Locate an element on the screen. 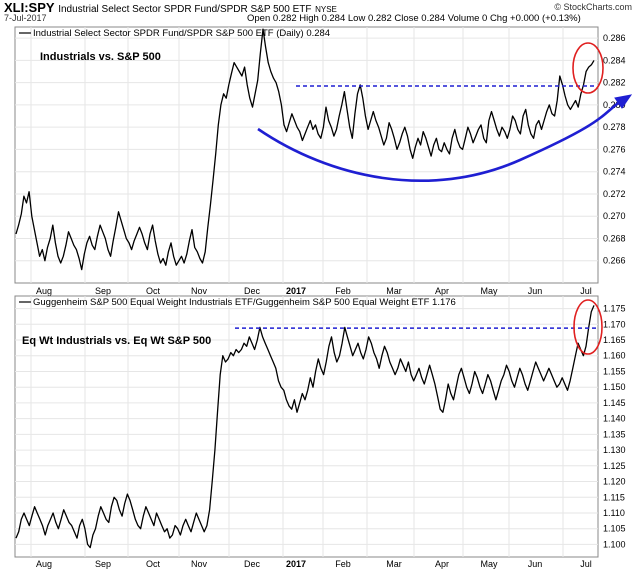 This screenshot has height=571, width=640. y-tick-label: 1.115 is located at coordinates (614, 497).